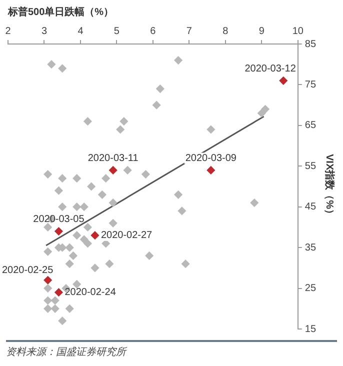 The width and height of the screenshot is (343, 366). Describe the element at coordinates (225, 31) in the screenshot. I see `x-tick-label: 8` at that location.